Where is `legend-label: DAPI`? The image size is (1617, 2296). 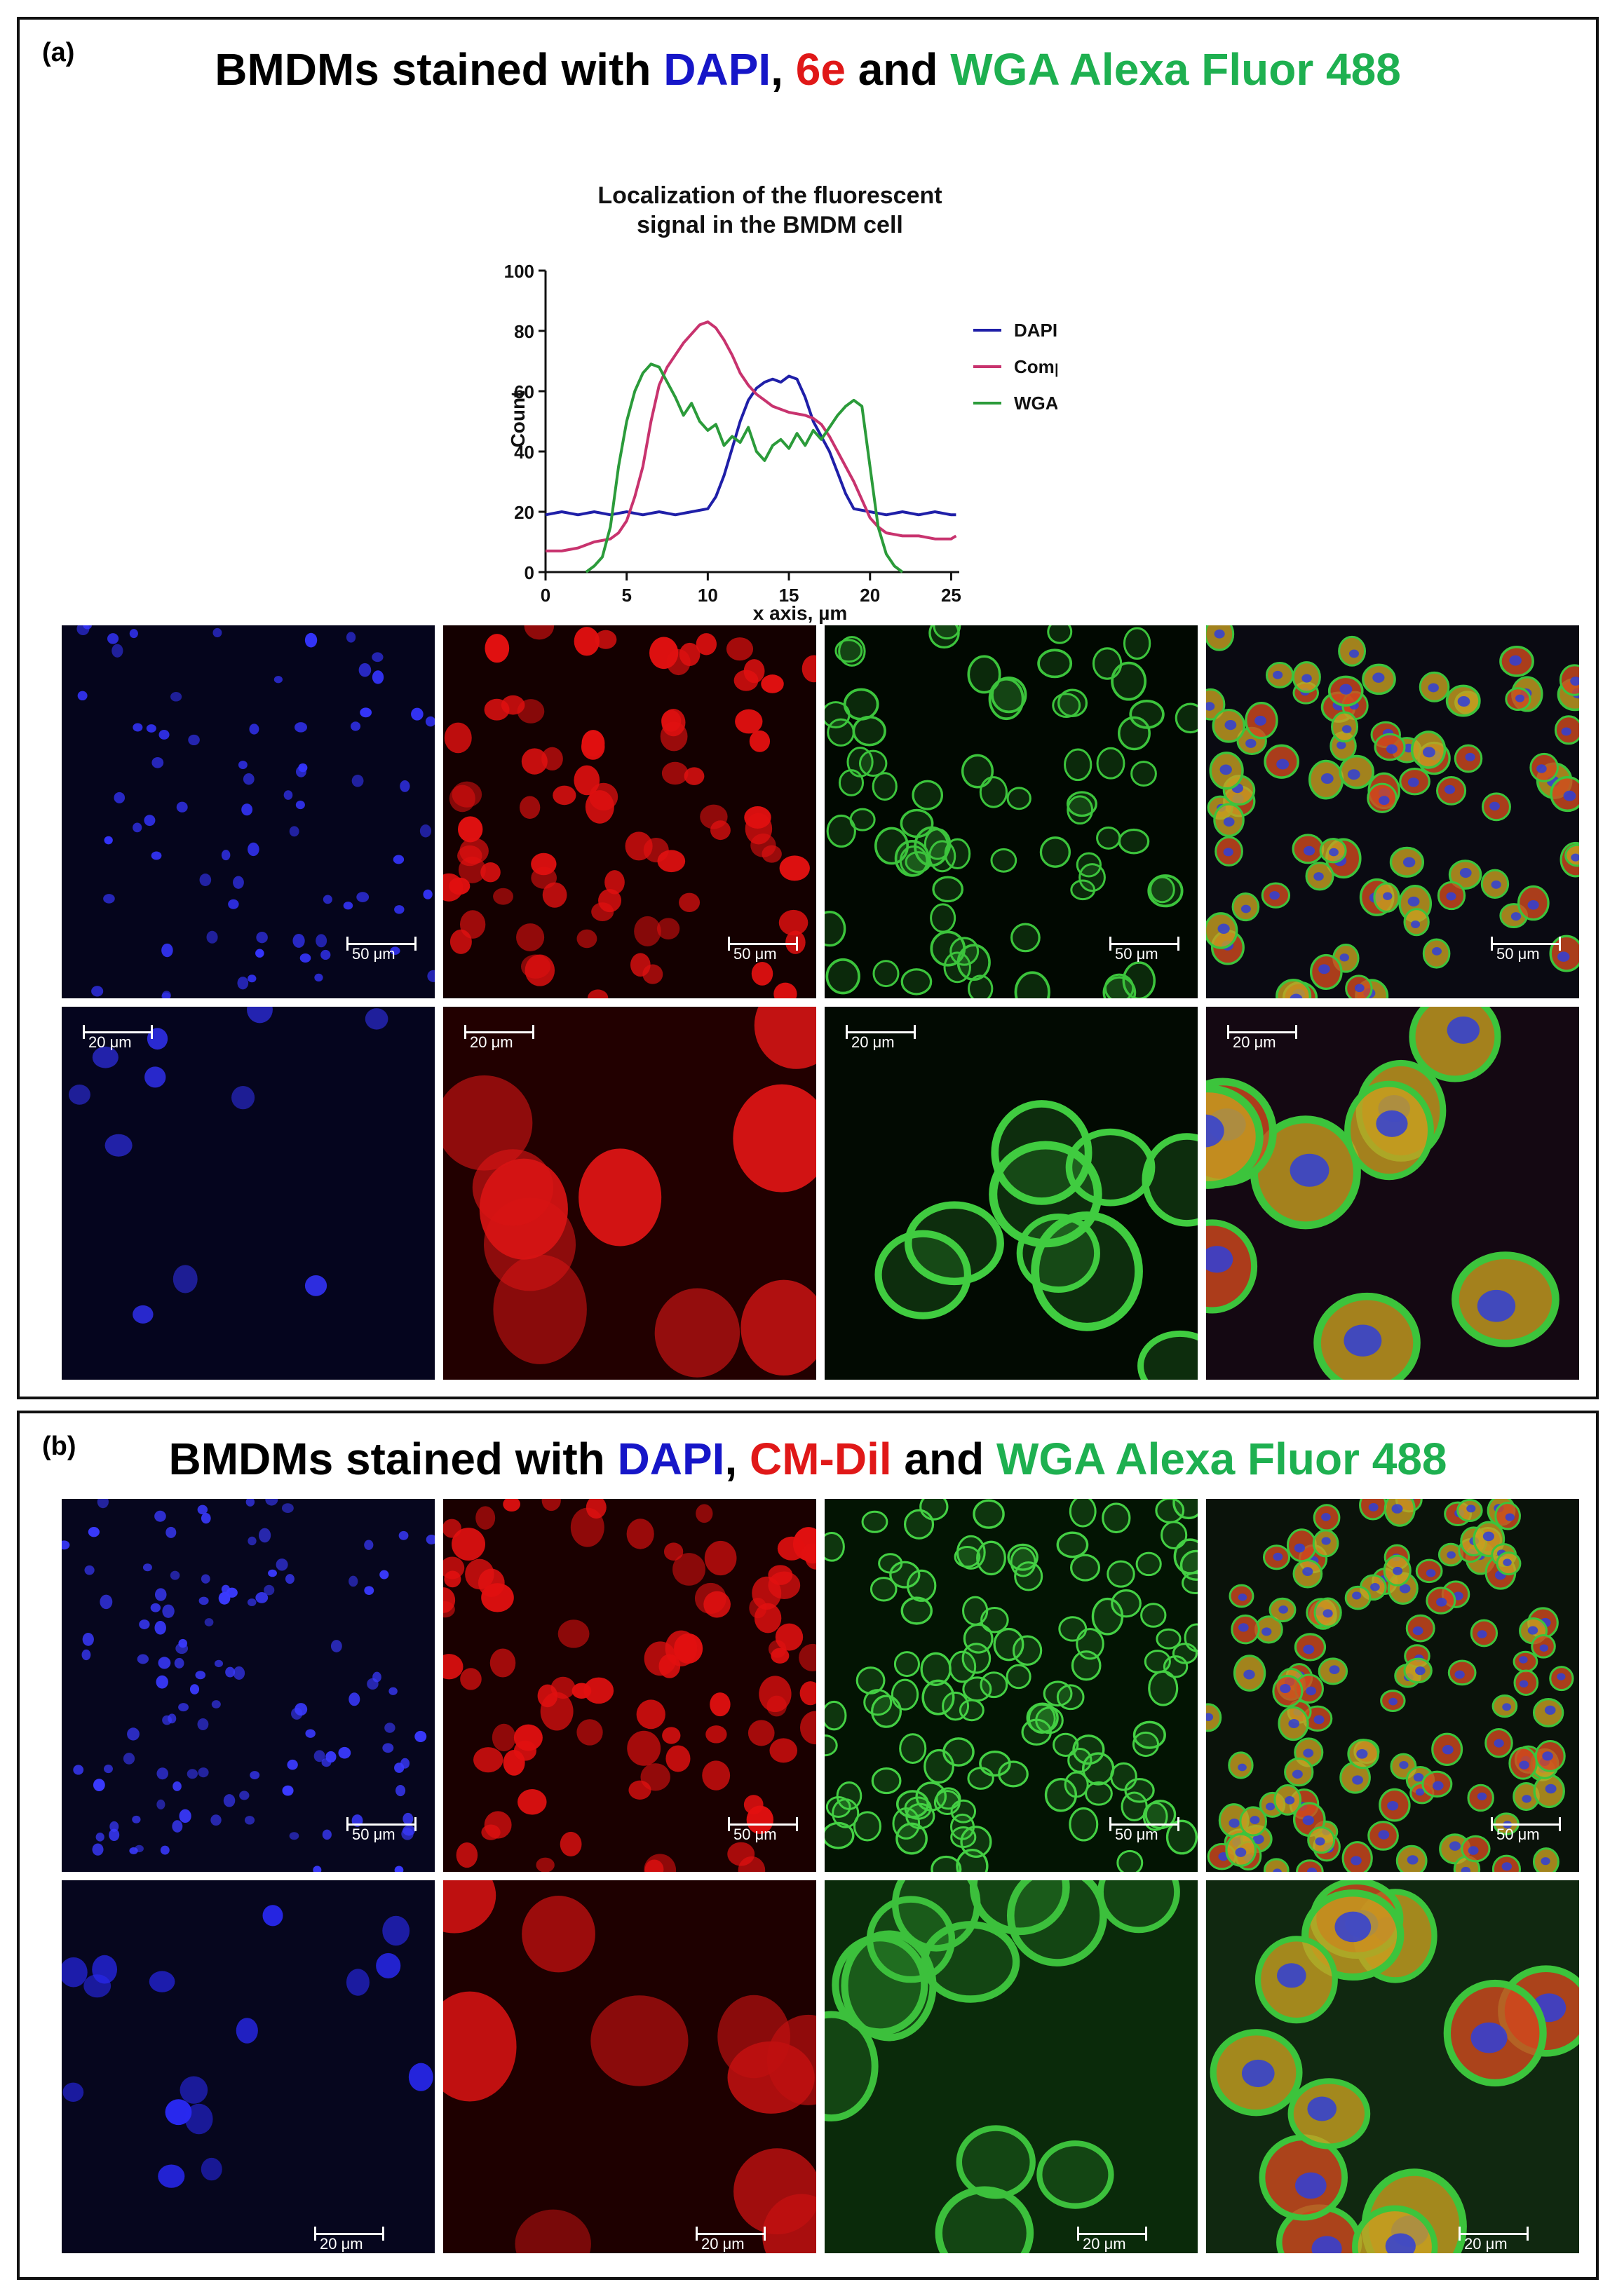
legend-label: DAPI is located at coordinates (1035, 331).